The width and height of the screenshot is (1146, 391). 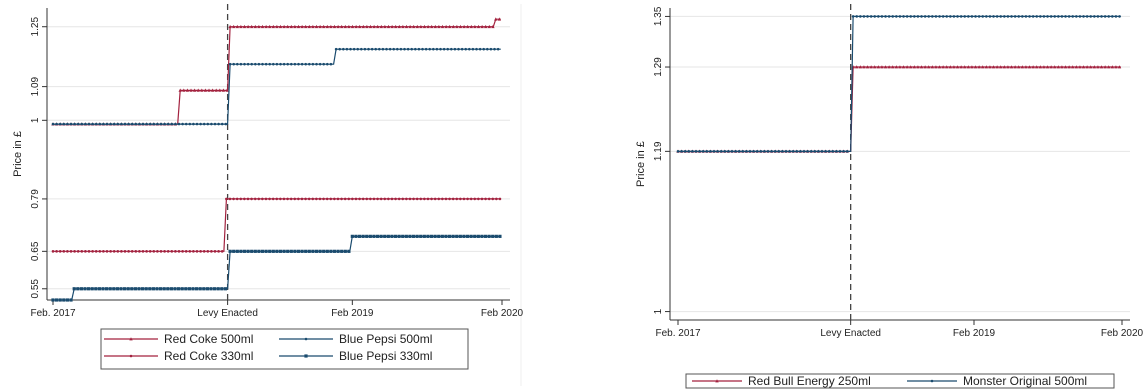 What do you see at coordinates (974, 333) in the screenshot?
I see `x-tick-label: Feb 2019` at bounding box center [974, 333].